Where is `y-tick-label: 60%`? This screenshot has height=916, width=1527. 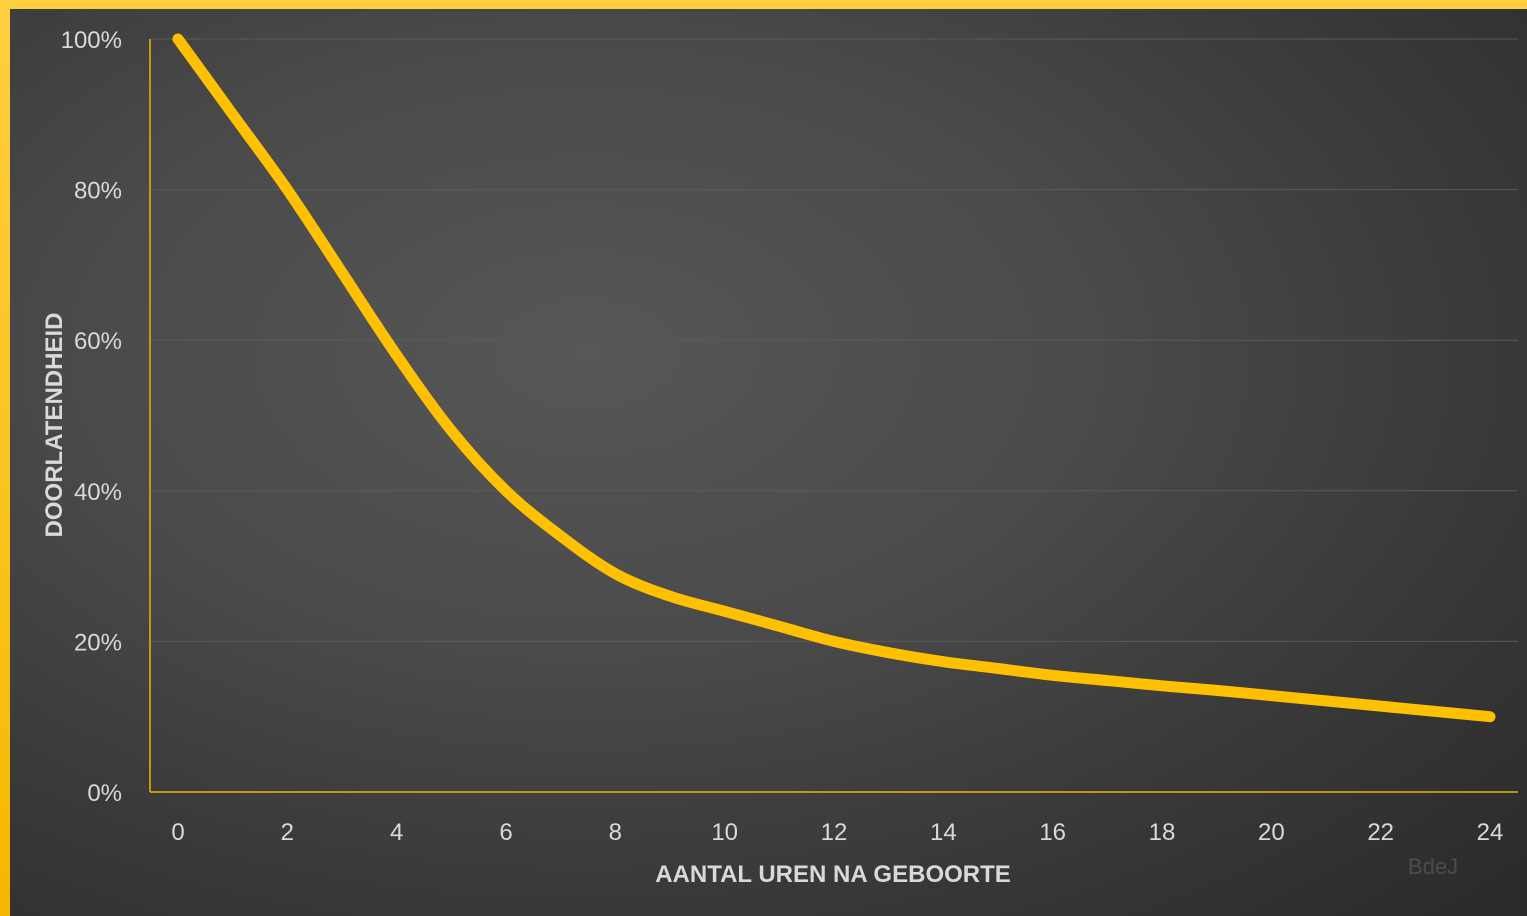 y-tick-label: 60% is located at coordinates (98, 341).